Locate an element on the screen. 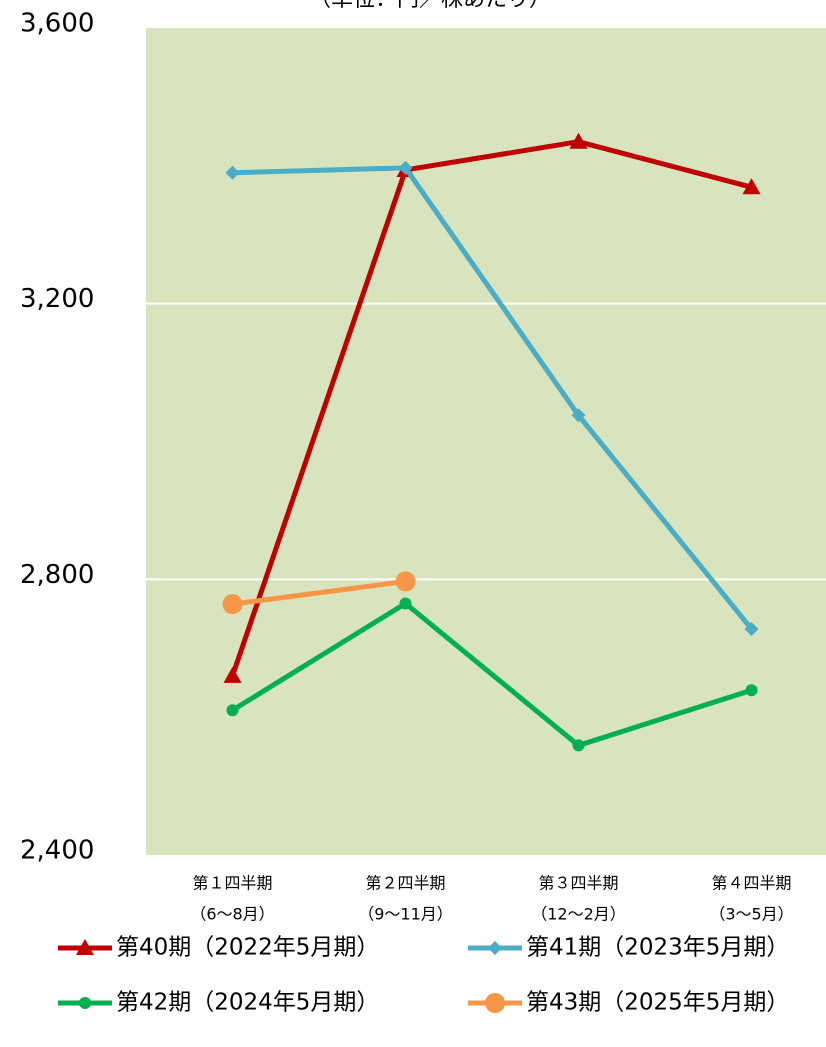 This screenshot has width=826, height=1047. y-tick-label: 2,800 is located at coordinates (57, 575).